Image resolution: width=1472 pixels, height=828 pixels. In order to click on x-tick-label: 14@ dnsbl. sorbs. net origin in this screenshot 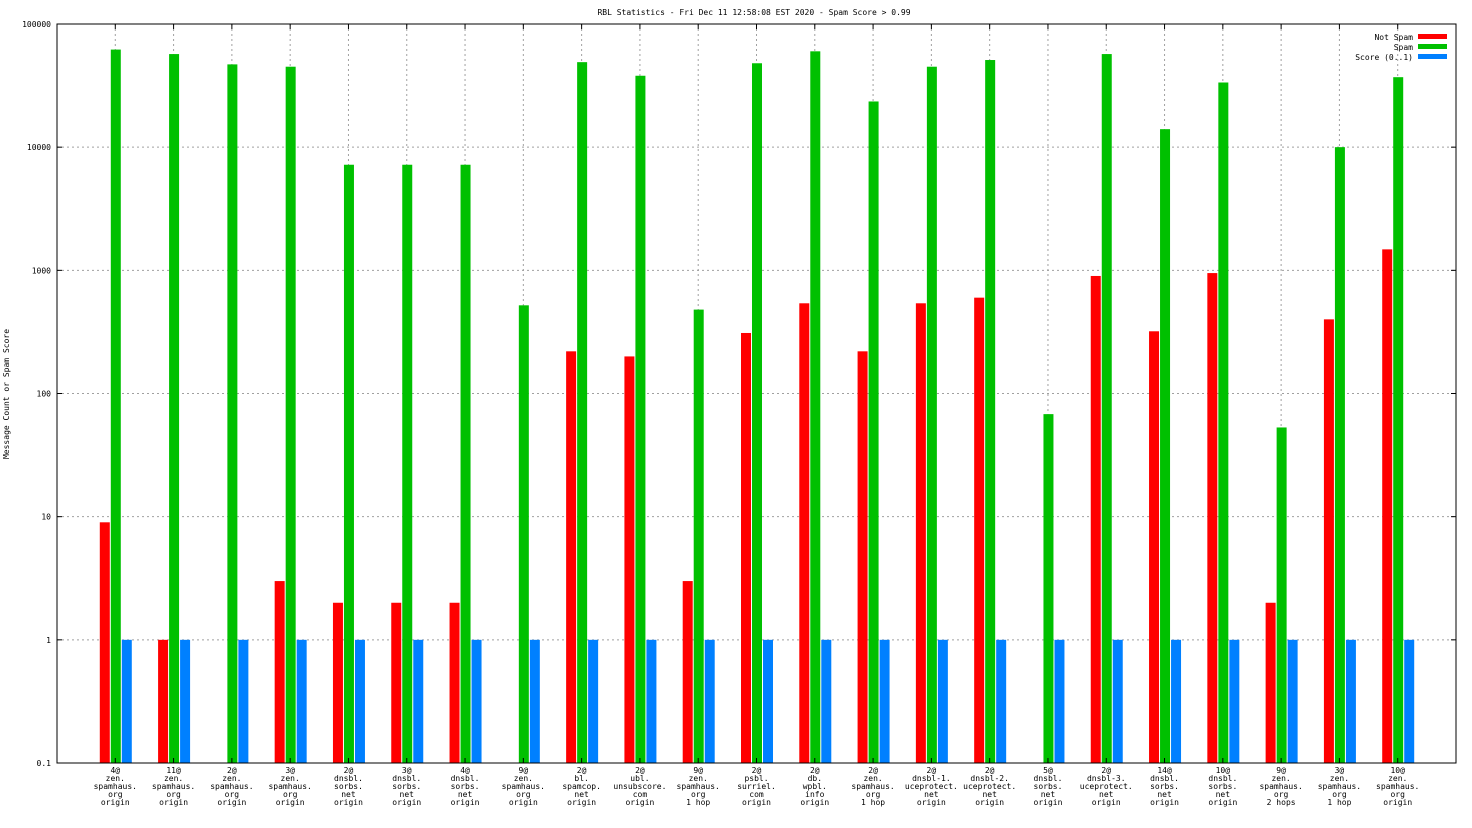, I will do `click(1164, 786)`.